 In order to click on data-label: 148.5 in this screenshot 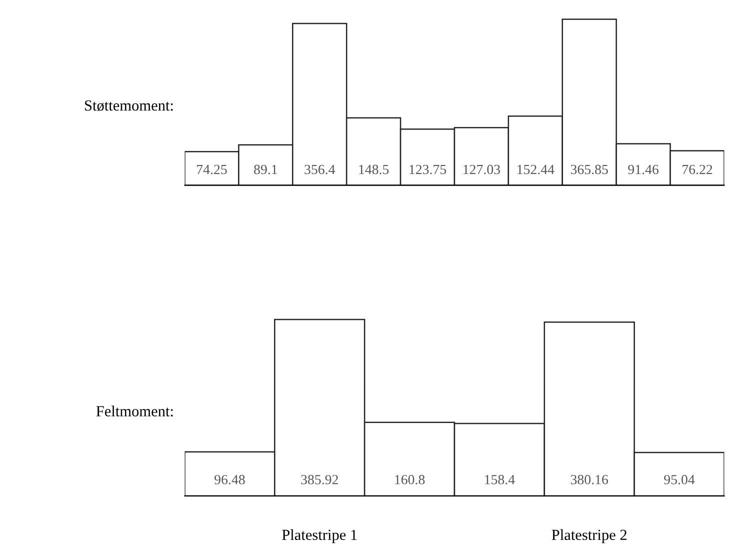, I will do `click(374, 169)`.